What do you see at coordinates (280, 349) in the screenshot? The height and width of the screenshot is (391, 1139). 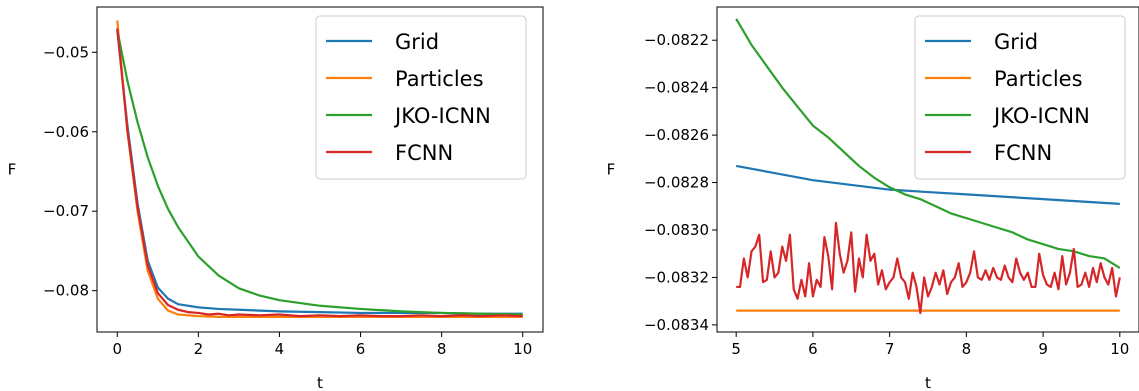 I see `x-tick-label: 4` at bounding box center [280, 349].